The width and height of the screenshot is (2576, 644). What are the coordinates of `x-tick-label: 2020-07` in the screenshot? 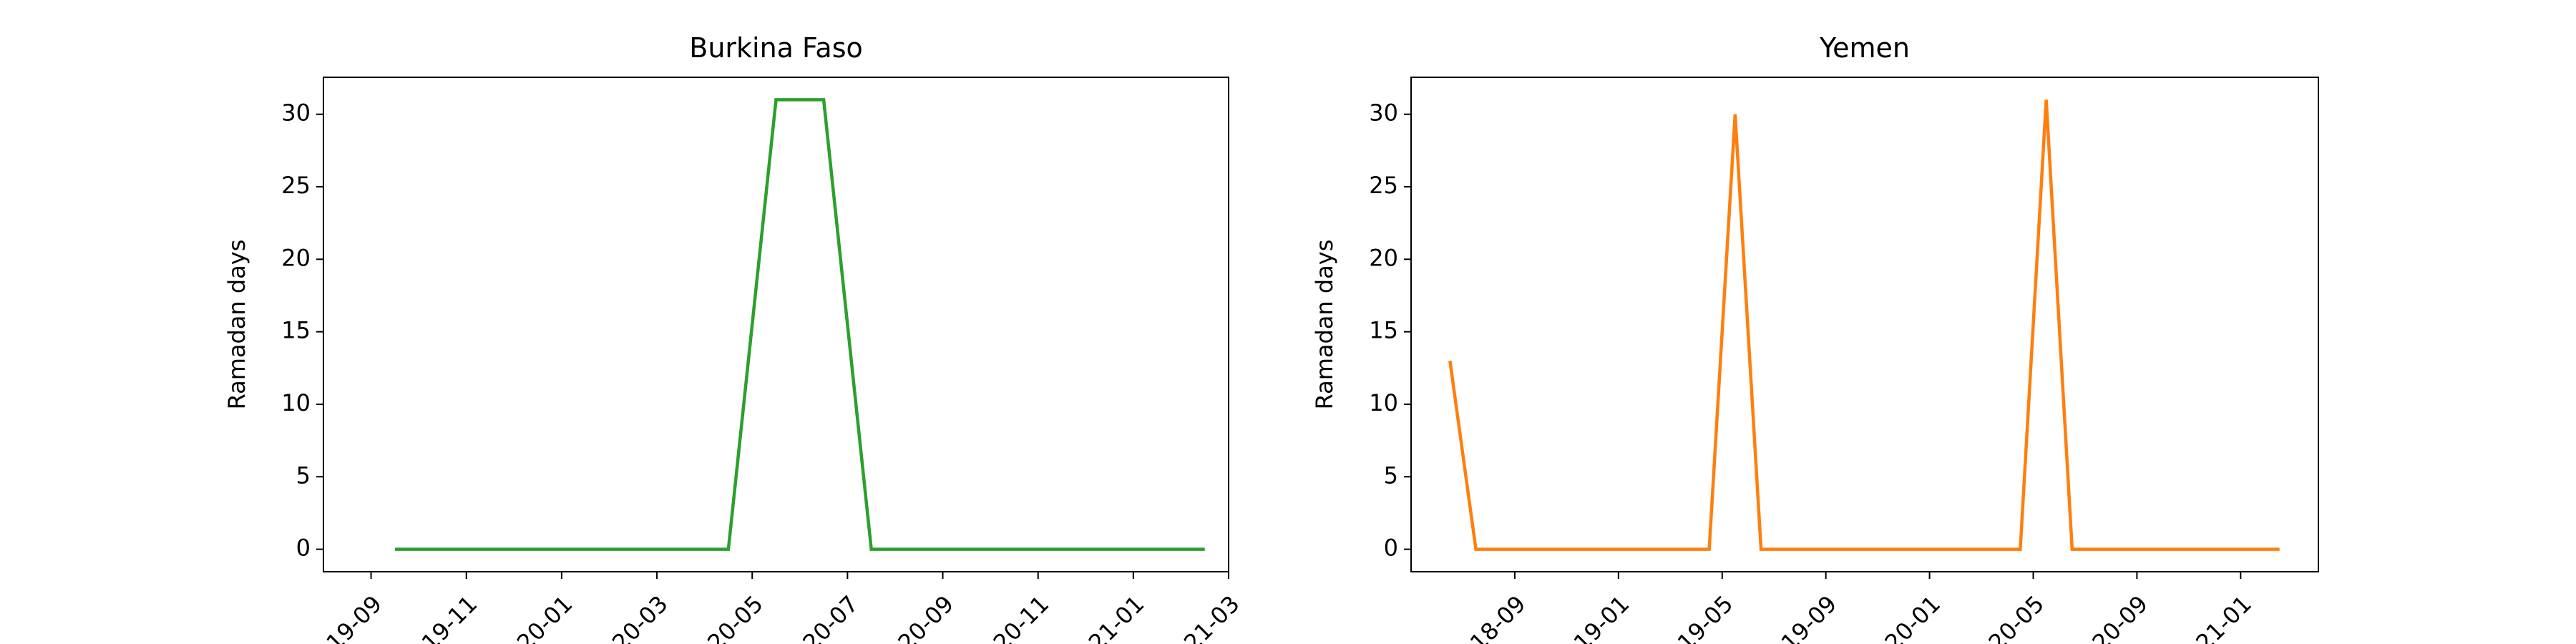 It's located at (820, 617).